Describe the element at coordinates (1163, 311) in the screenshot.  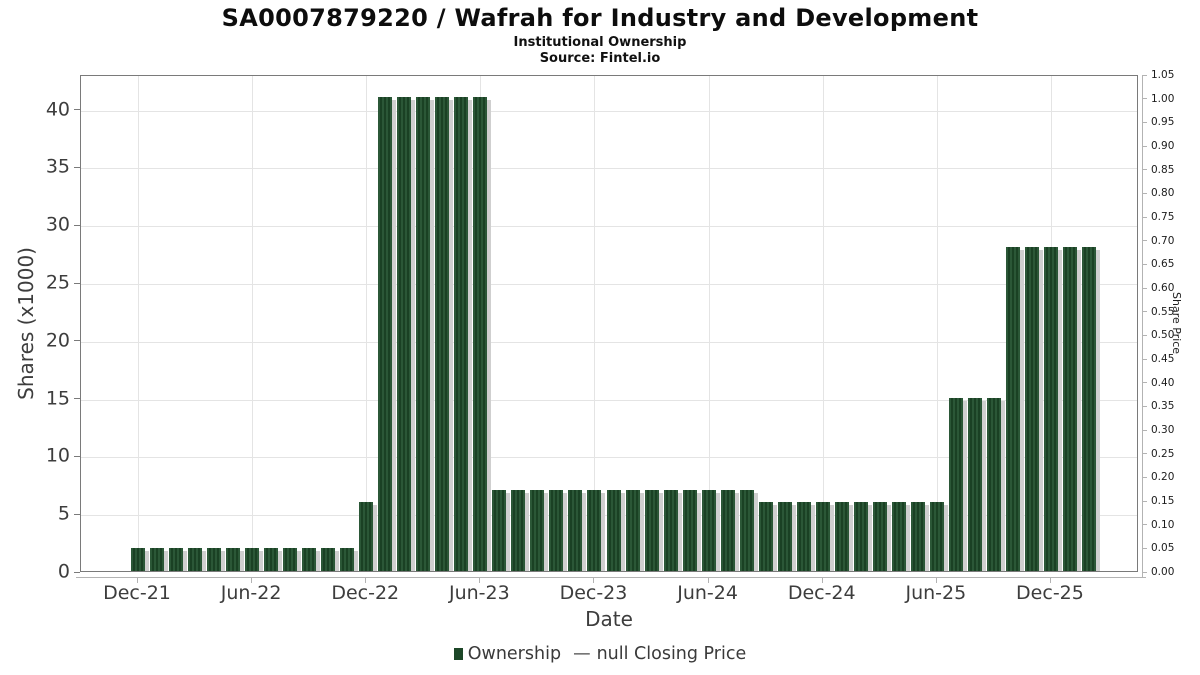
I see `right-axis-tick-label: 0.55` at that location.